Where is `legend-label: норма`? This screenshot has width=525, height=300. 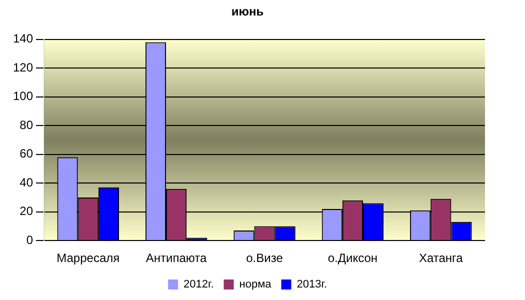
legend-label: норма is located at coordinates (255, 284).